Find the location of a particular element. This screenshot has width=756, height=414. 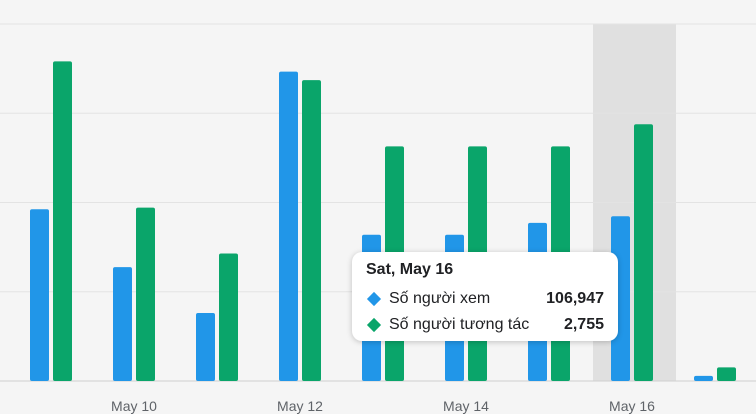

tooltip-series-name: Số người xem is located at coordinates (440, 298).